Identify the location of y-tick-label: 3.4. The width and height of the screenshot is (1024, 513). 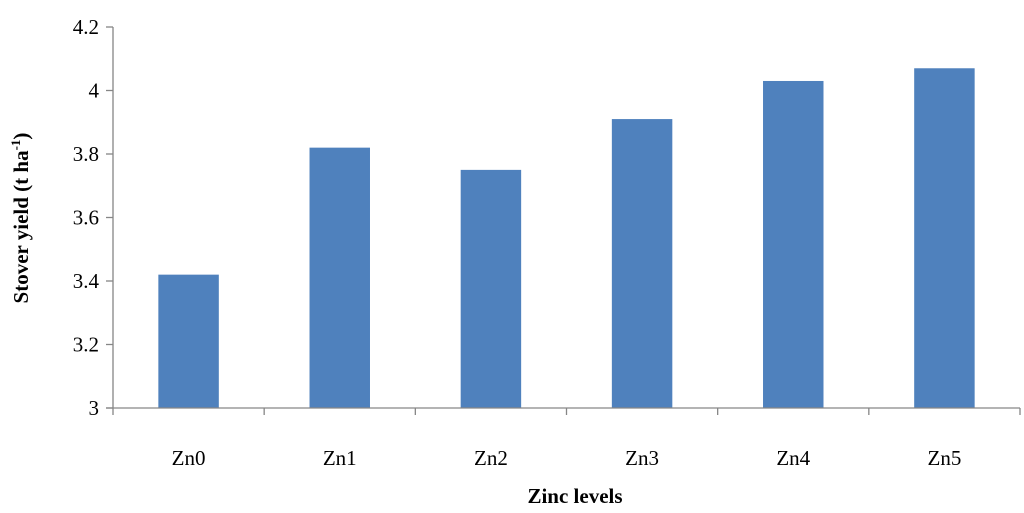
(86, 281).